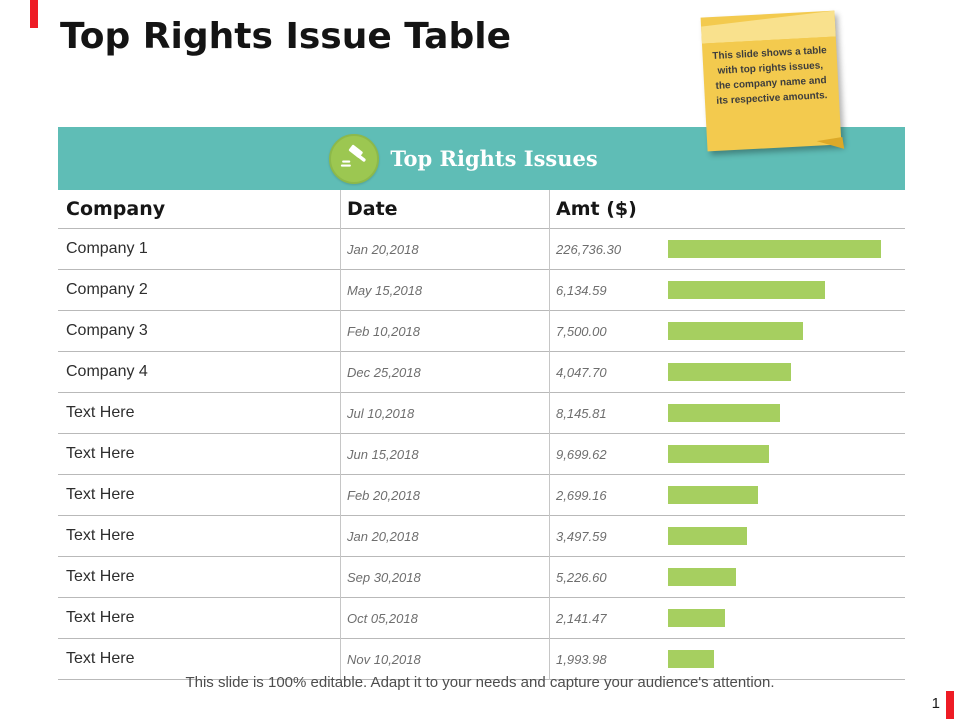 This screenshot has height=720, width=960. Describe the element at coordinates (34, 14) in the screenshot. I see `red-accent-top-left` at that location.